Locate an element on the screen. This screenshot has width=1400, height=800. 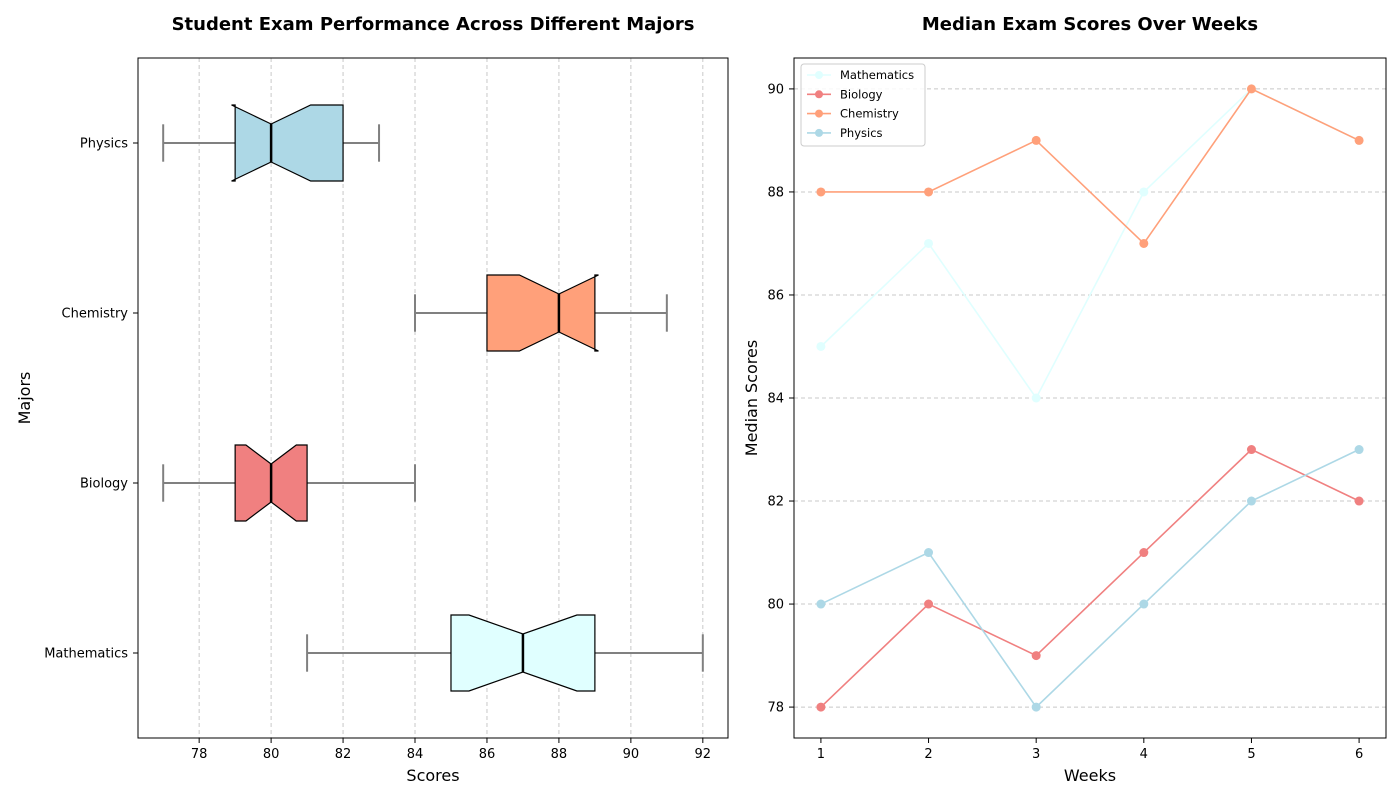
line-chart-x-tick-label: 6 is located at coordinates (1359, 754).